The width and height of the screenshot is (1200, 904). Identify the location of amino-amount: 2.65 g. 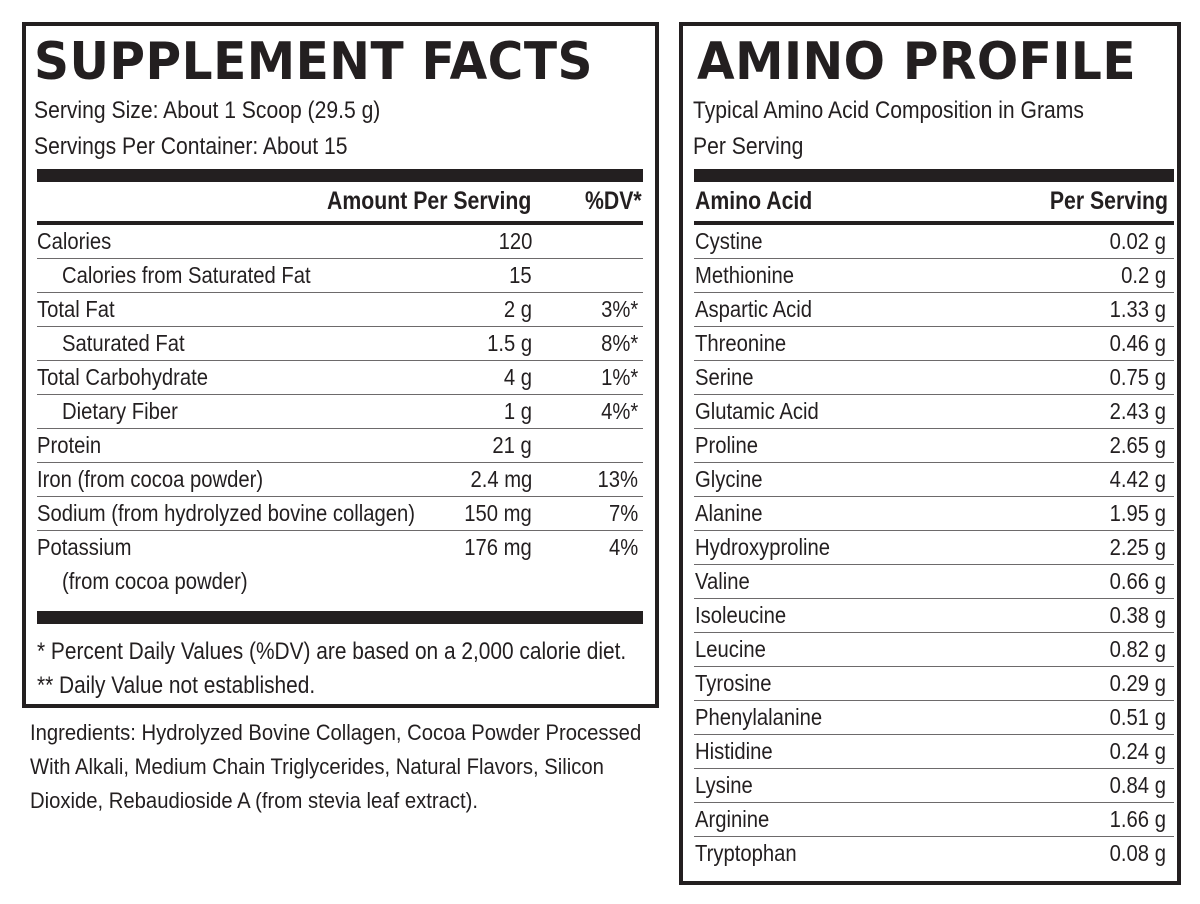
(1137, 445).